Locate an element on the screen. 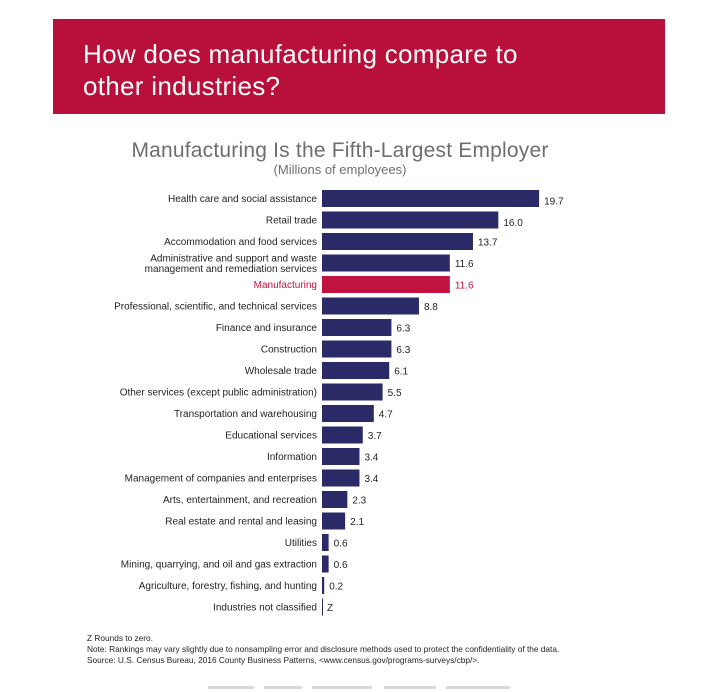 This screenshot has width=720, height=692. value-label: Z is located at coordinates (330, 608).